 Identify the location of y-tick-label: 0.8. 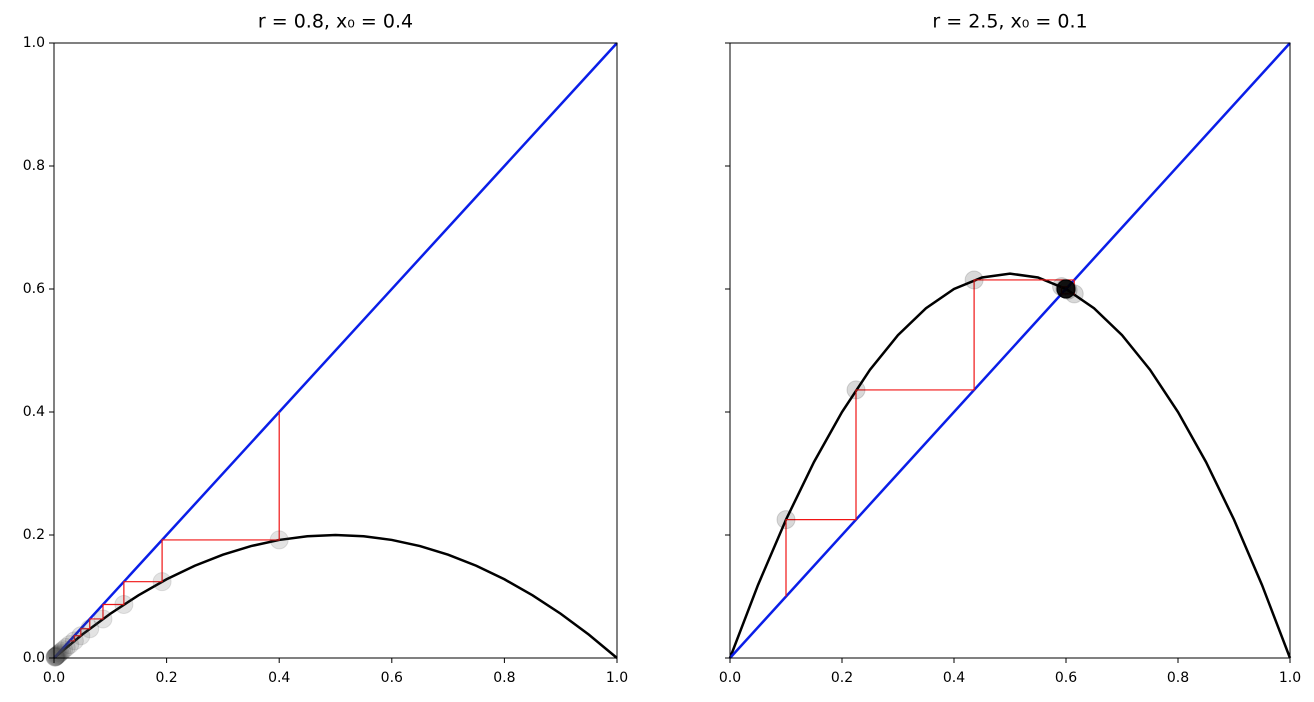
(34, 166).